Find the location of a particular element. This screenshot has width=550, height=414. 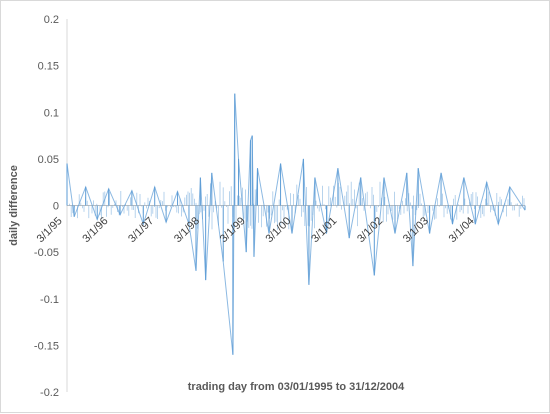

y-tick-label: 0.05 is located at coordinates (48, 160).